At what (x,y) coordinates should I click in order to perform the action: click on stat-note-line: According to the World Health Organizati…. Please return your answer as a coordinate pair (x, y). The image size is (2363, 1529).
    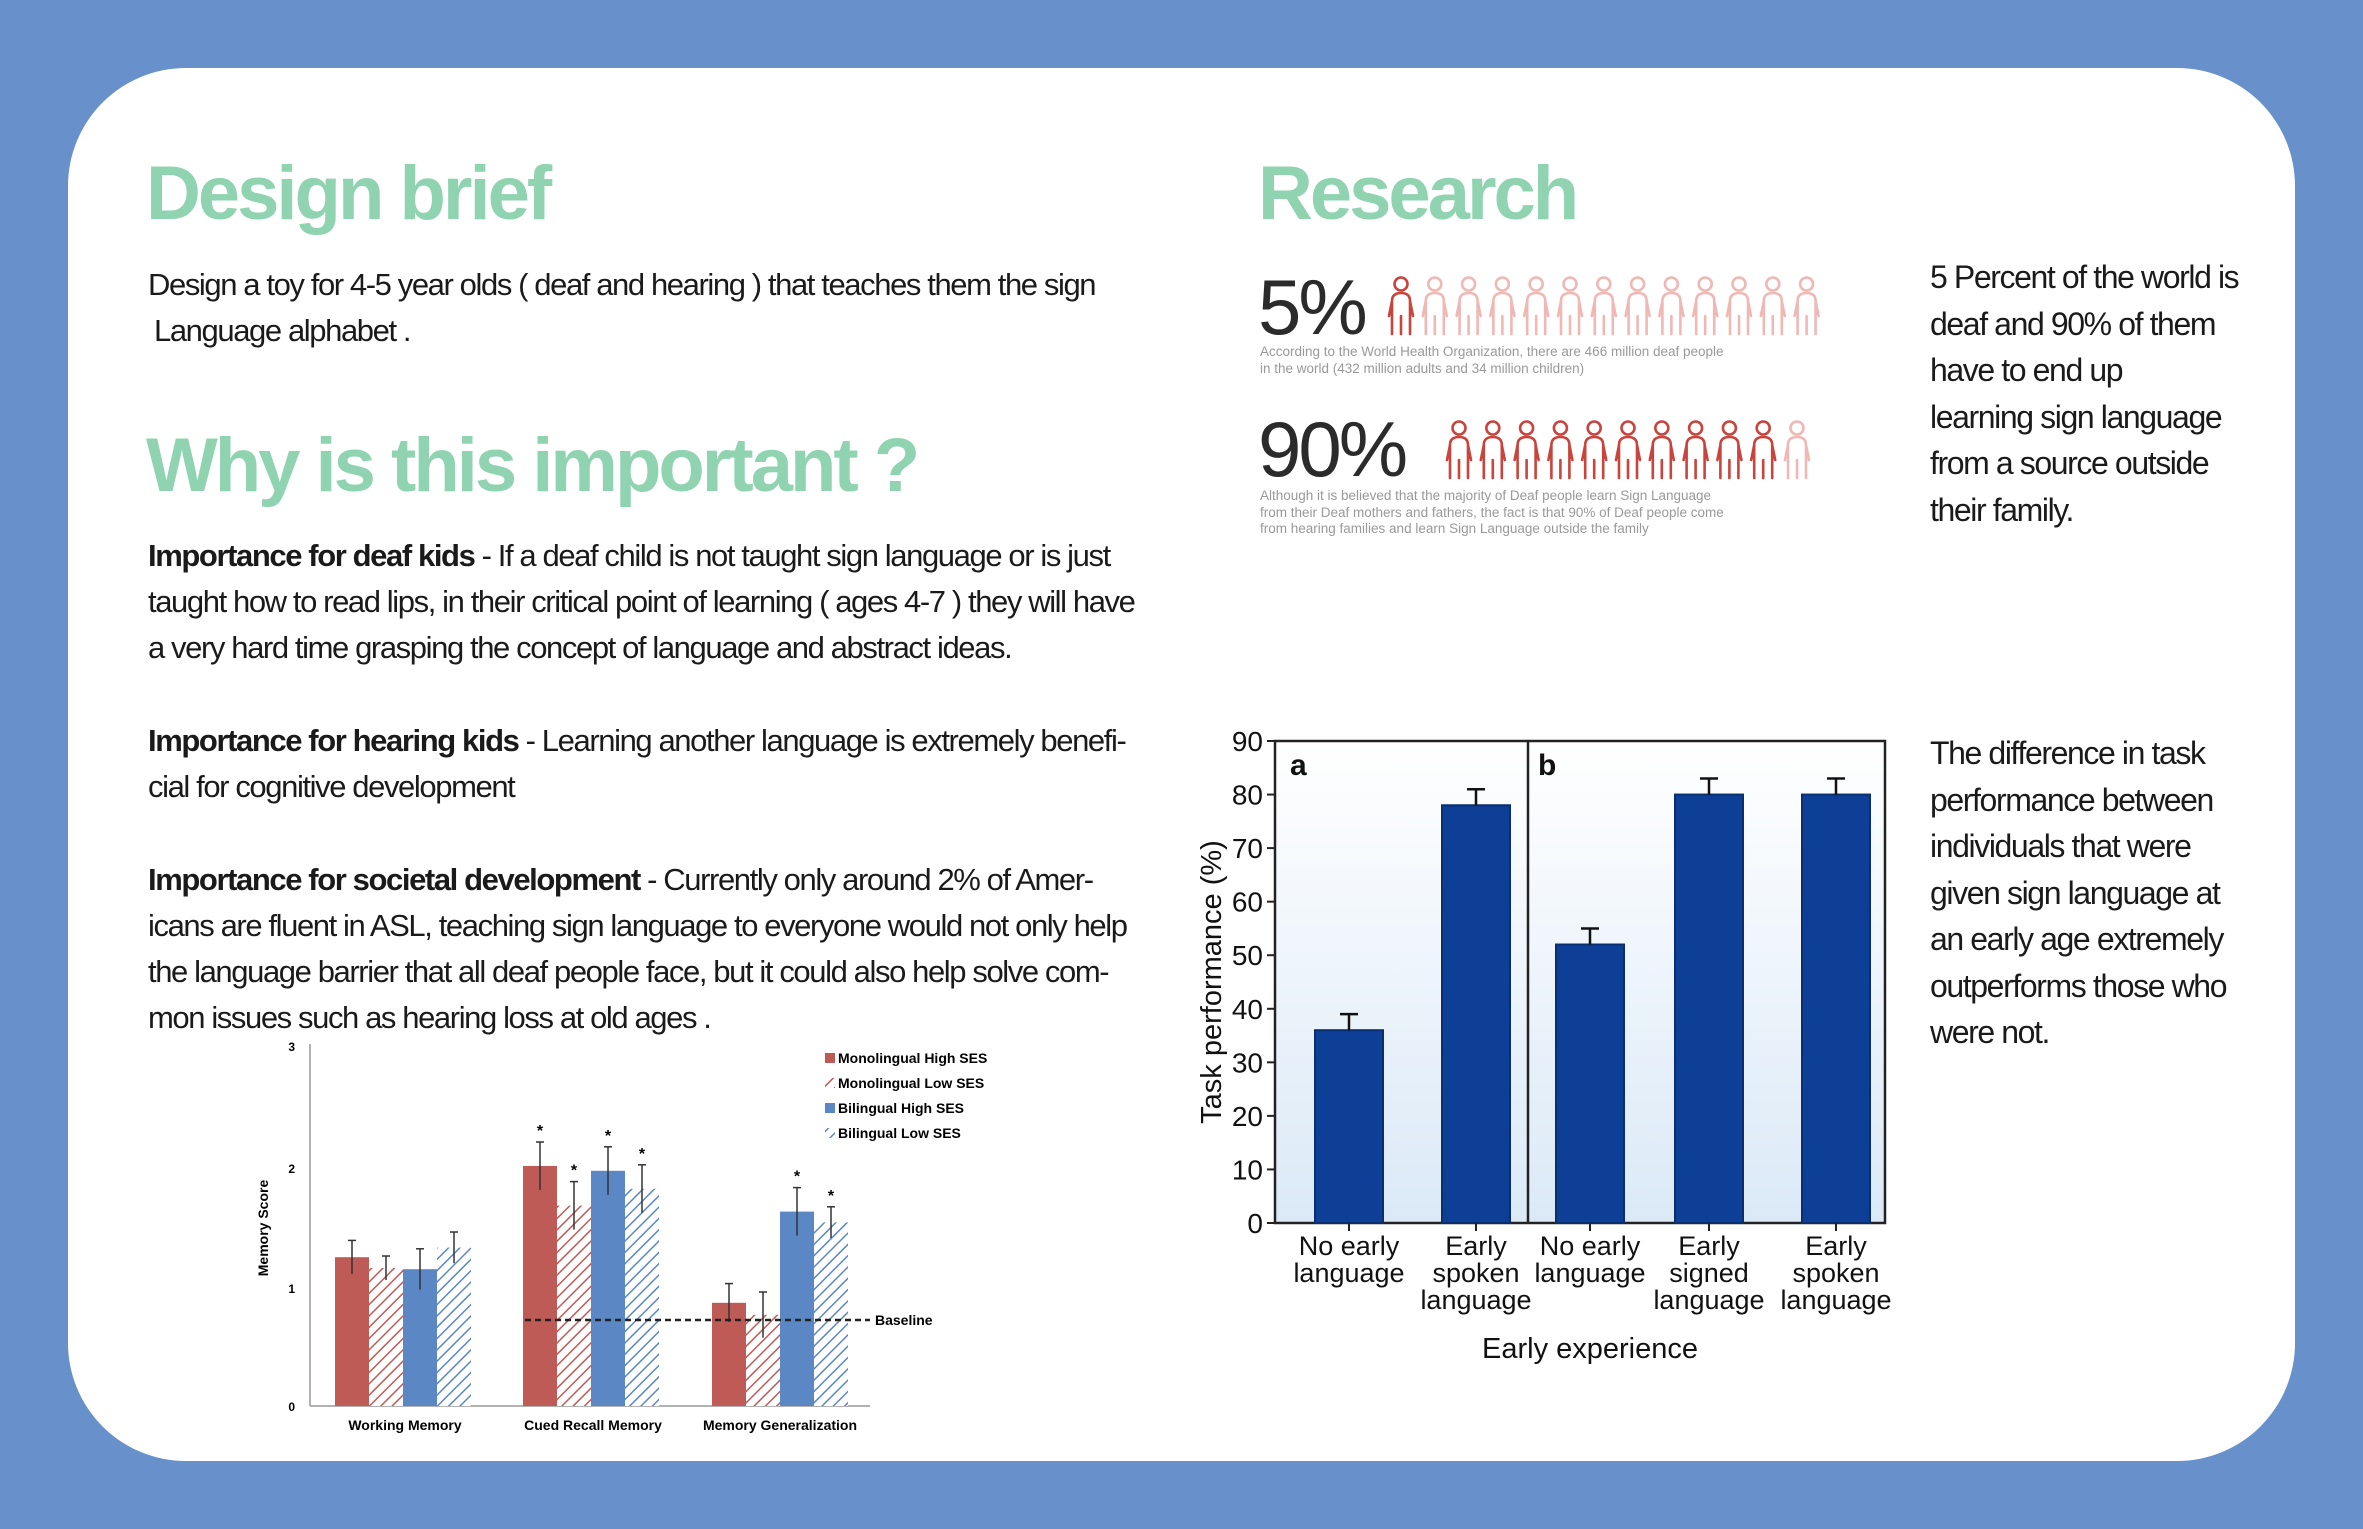
    Looking at the image, I should click on (1492, 351).